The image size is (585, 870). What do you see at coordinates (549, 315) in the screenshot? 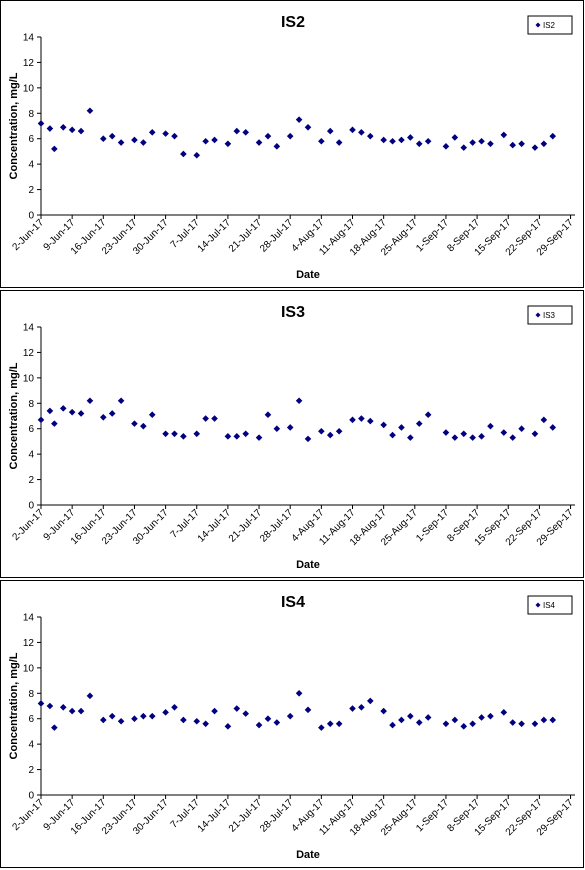
I see `legend-label: IS3` at bounding box center [549, 315].